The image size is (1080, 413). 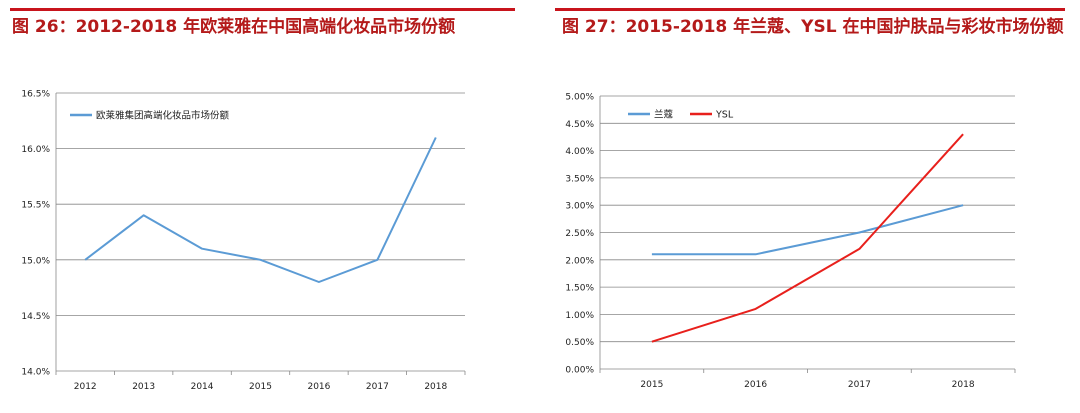 What do you see at coordinates (35, 206) in the screenshot?
I see `y-tick-label: 15.5%` at bounding box center [35, 206].